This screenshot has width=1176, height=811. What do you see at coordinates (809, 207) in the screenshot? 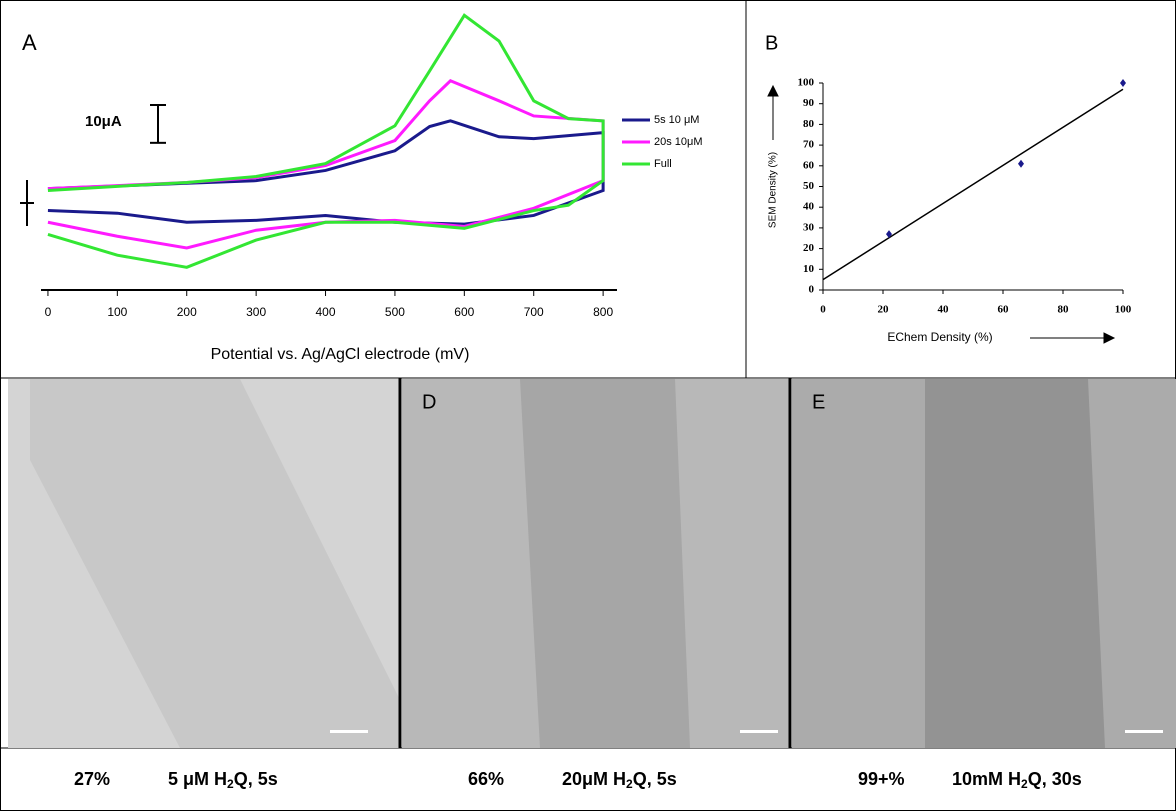
I see `y-tick-label: 40` at bounding box center [809, 207].